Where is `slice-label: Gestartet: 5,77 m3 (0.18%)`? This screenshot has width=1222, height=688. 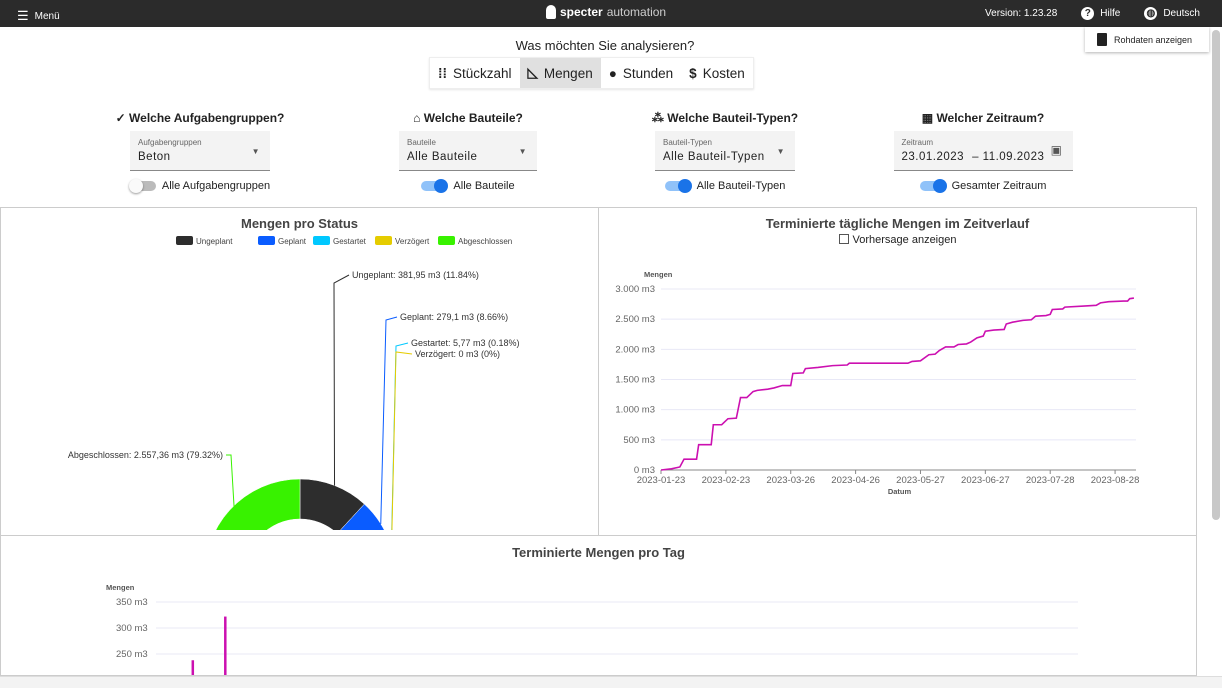
slice-label: Gestartet: 5,77 m3 (0.18%) is located at coordinates (465, 343).